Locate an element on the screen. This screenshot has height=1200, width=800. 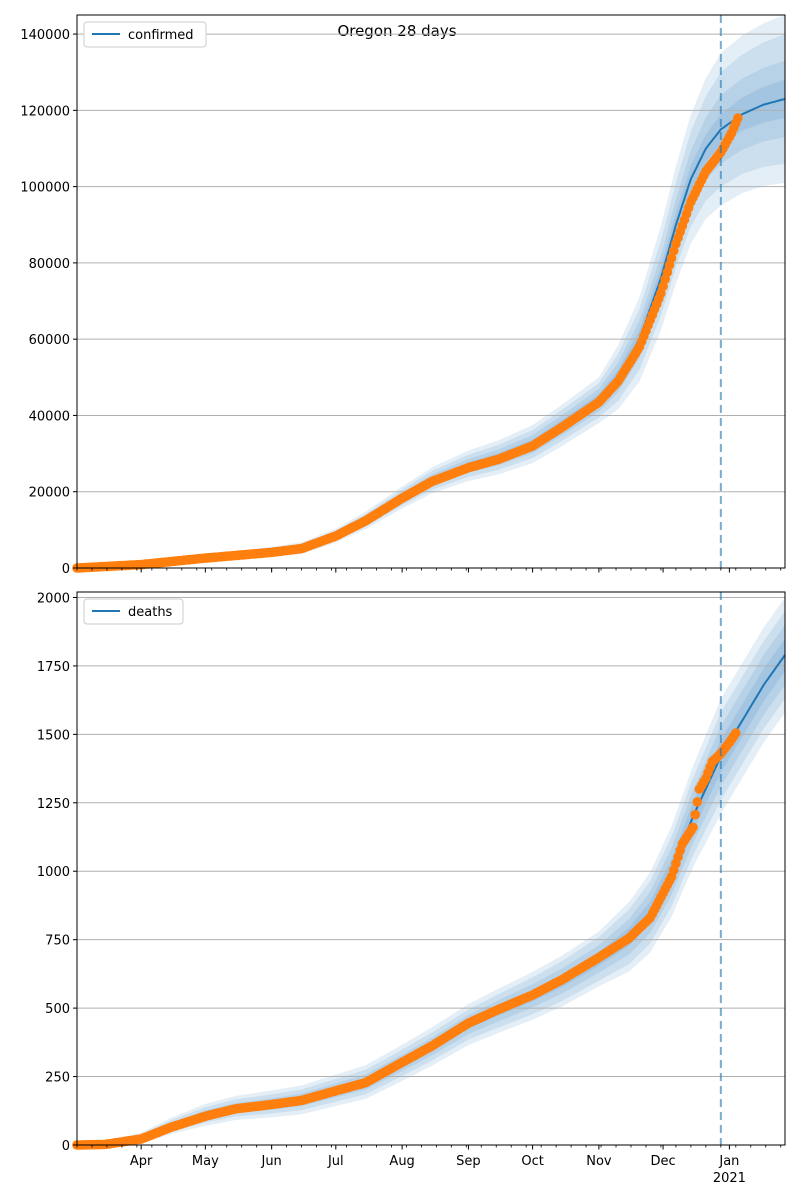
legend-label: deaths is located at coordinates (150, 612).